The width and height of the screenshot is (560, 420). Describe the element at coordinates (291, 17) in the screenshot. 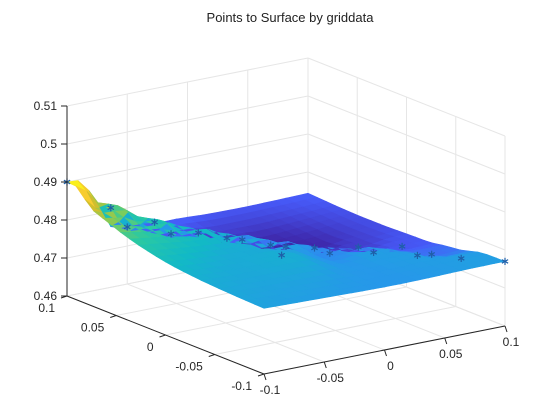

I see `chart-title: Points to Surface by griddata` at that location.